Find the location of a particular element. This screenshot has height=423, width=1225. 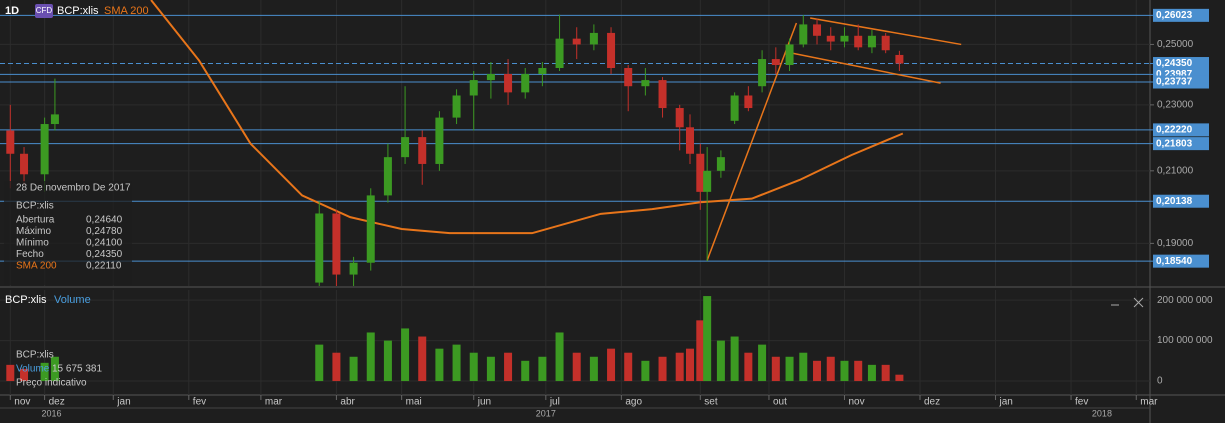

info-value: 0,24350 is located at coordinates (104, 254).